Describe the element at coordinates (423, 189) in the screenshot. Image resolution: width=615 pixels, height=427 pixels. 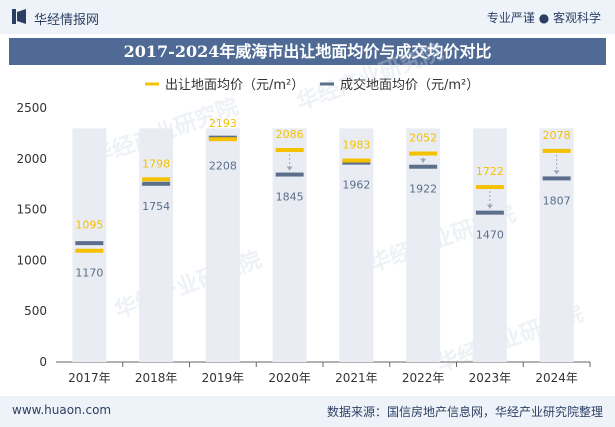
I see `series2-value-label: 1922` at that location.